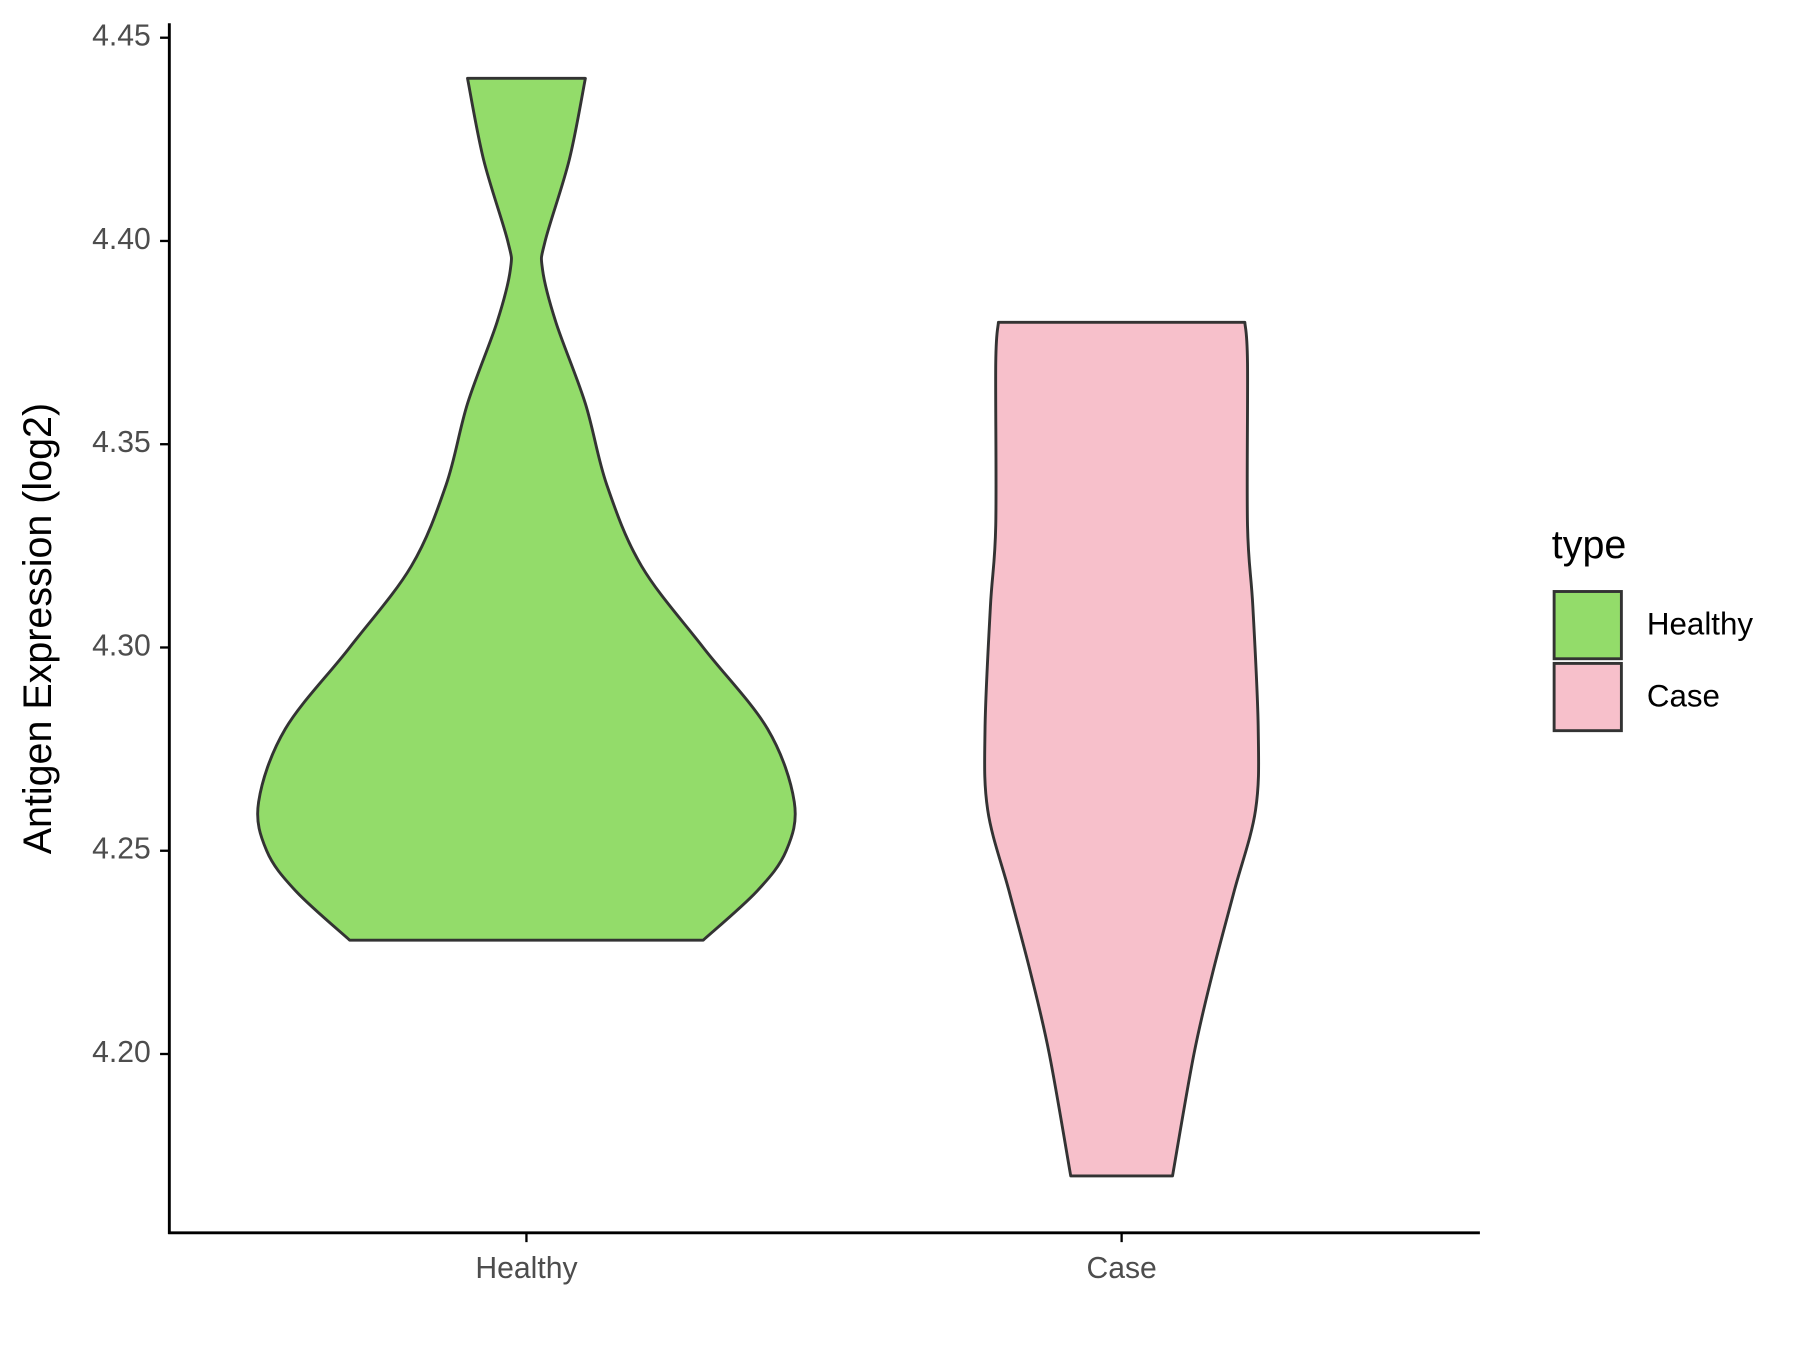  Describe the element at coordinates (1589, 545) in the screenshot. I see `legend-title: type` at that location.